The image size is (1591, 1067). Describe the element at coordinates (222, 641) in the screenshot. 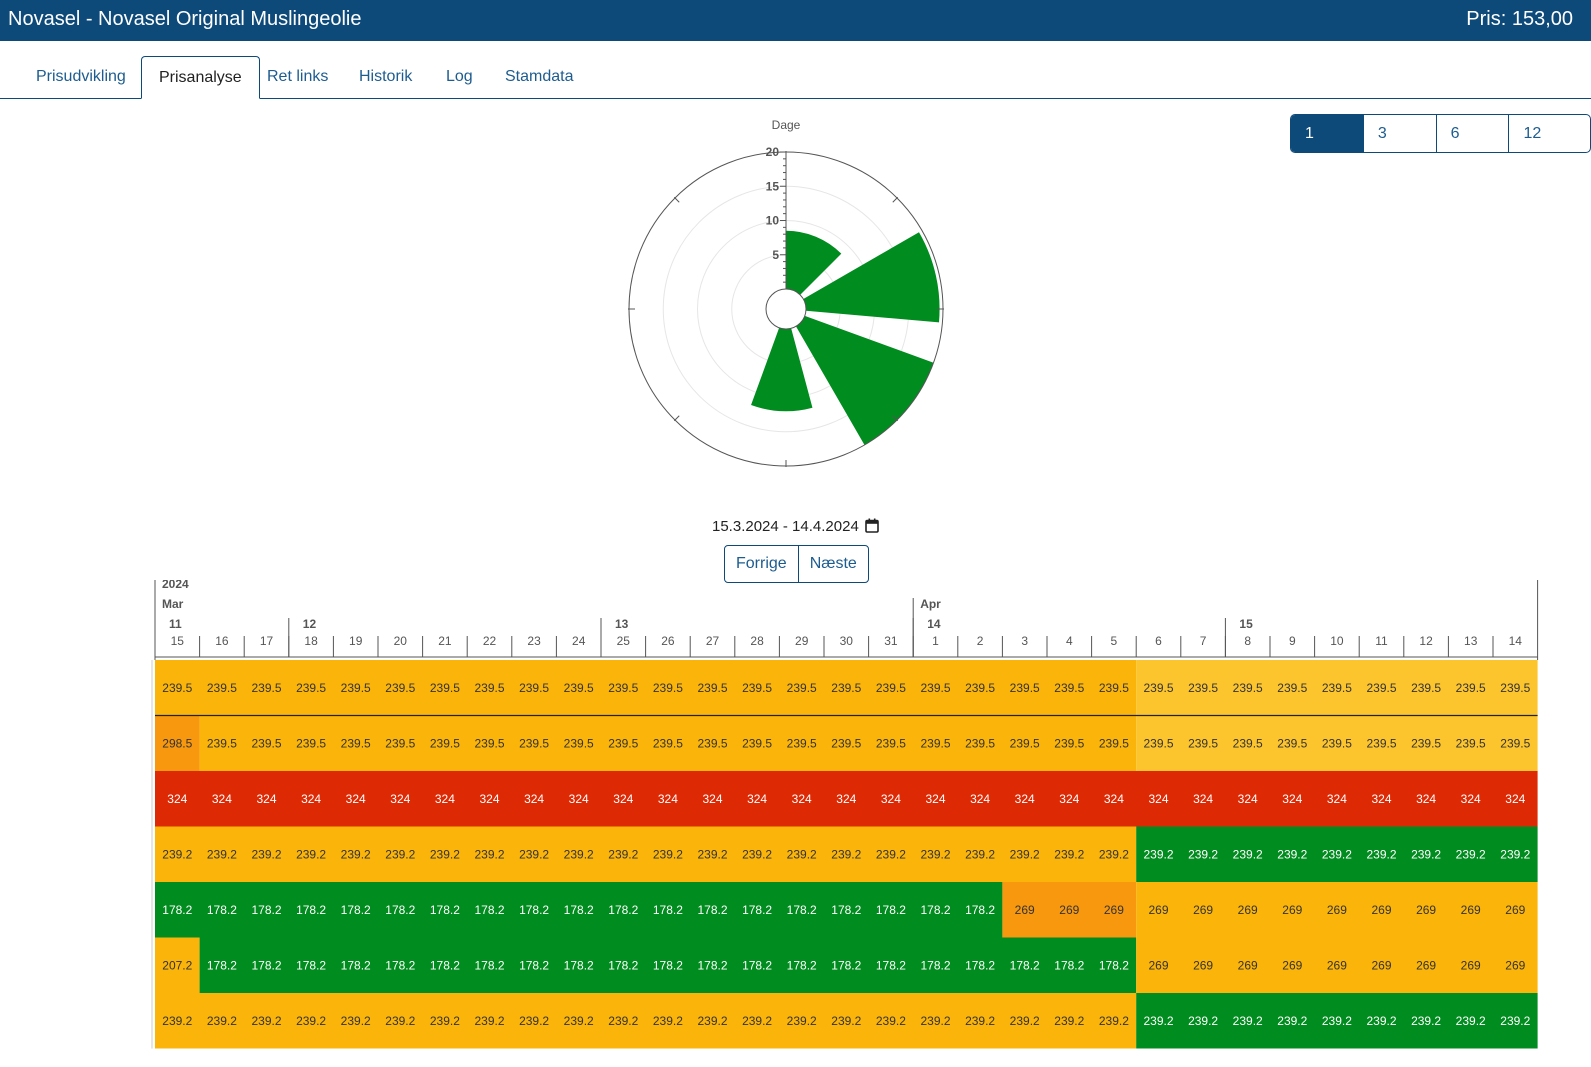

I see `timeline-day-label: 16` at that location.